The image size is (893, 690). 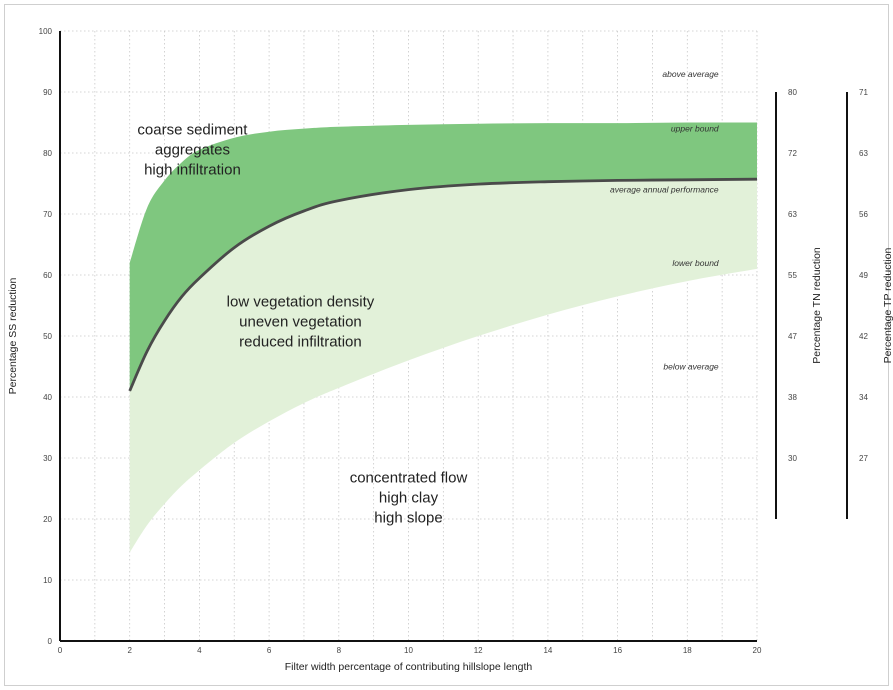 I want to click on y-tick-labels: 0 10 20 30 40 50 60 70 80 90 100, so click(x=46, y=336).